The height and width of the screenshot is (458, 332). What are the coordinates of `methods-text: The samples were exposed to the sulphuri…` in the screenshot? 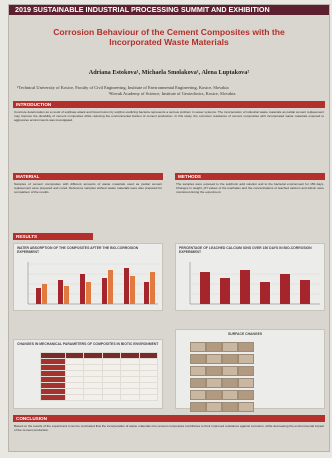 It's located at (250, 188).